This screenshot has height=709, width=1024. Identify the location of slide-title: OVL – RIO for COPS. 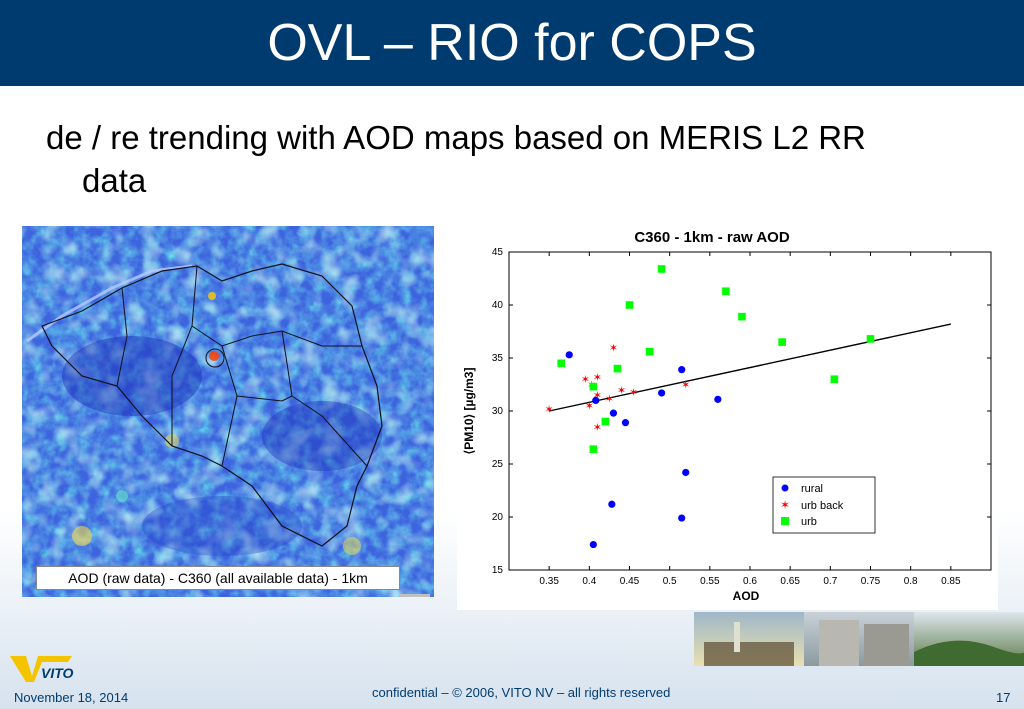
(512, 43).